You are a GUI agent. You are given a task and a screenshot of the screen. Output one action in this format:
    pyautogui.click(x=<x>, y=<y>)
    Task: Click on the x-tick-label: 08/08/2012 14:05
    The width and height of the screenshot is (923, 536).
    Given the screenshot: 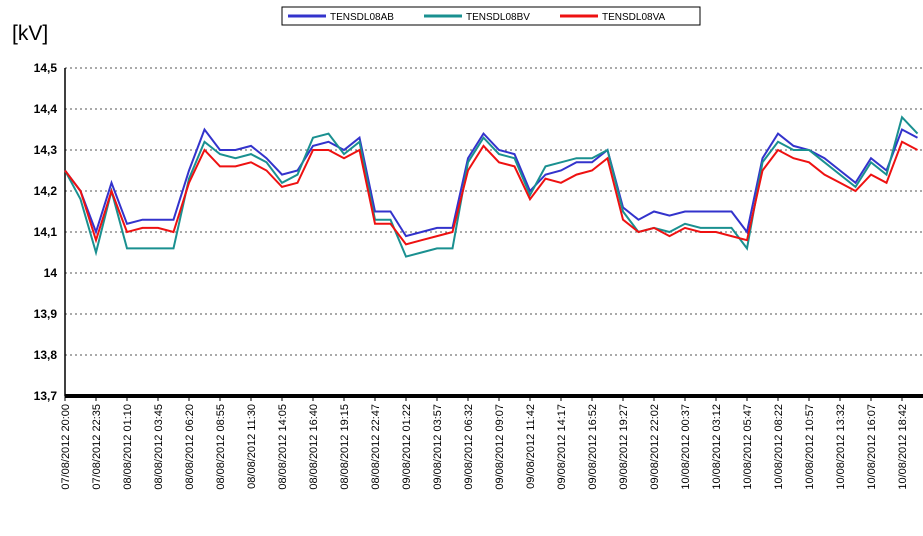 What is the action you would take?
    pyautogui.click(x=283, y=447)
    